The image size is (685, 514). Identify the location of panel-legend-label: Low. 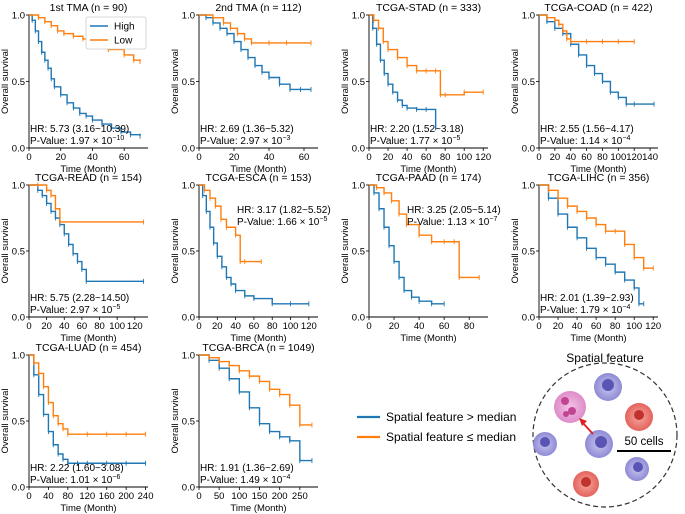
(123, 41).